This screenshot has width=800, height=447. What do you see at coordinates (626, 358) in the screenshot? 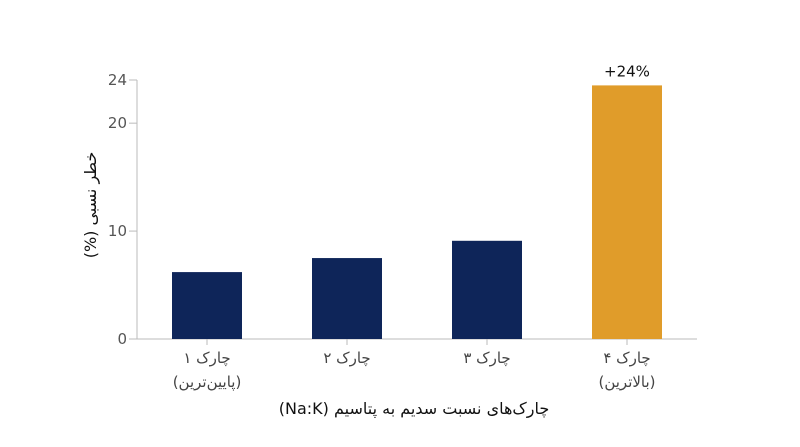
I see `x-tick-label: چارک ۴` at bounding box center [626, 358].